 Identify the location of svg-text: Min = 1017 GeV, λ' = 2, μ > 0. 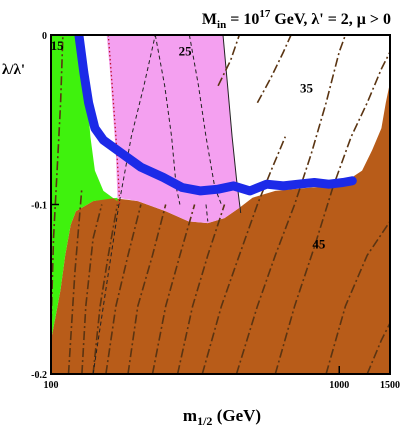
(296, 19).